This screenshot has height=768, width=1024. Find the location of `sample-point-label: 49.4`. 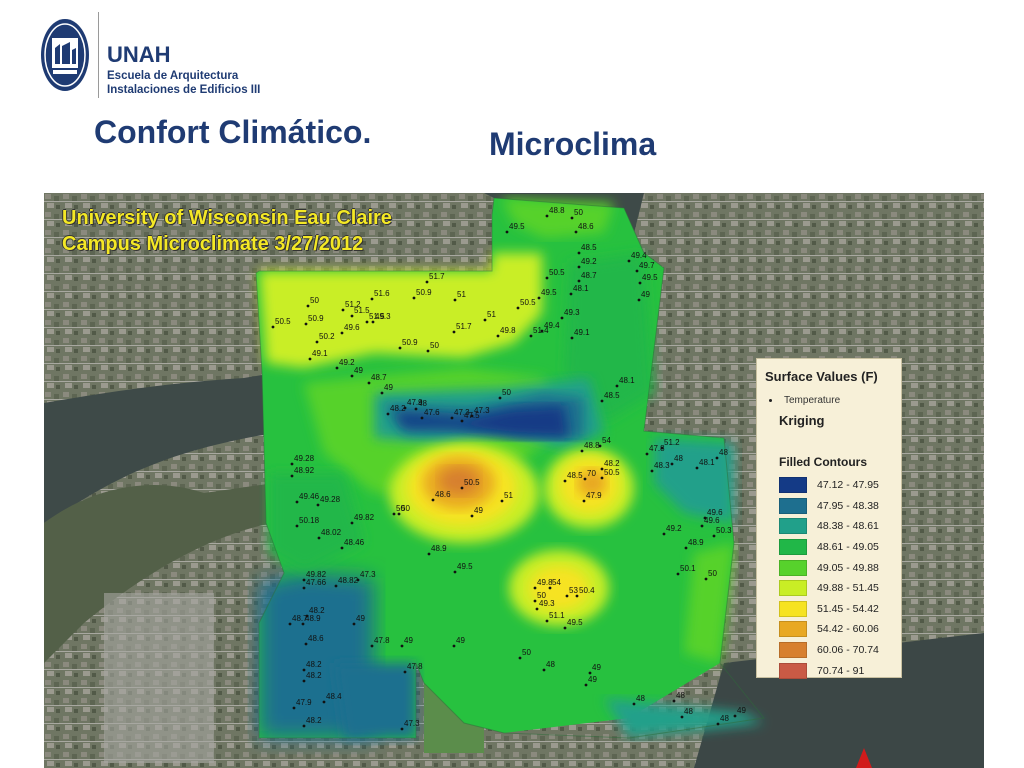

sample-point-label: 49.4 is located at coordinates (639, 255).